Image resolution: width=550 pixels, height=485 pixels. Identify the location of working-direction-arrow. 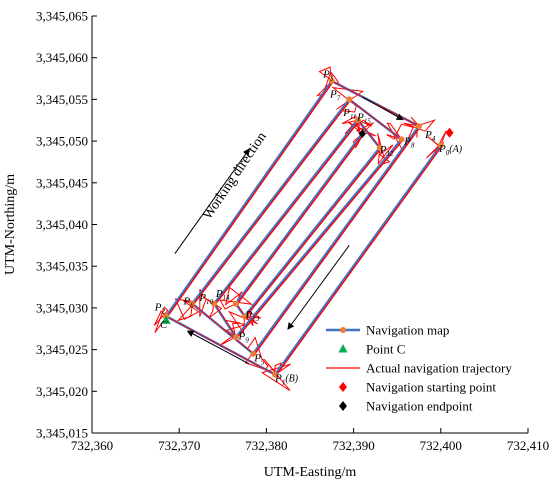
(212, 201).